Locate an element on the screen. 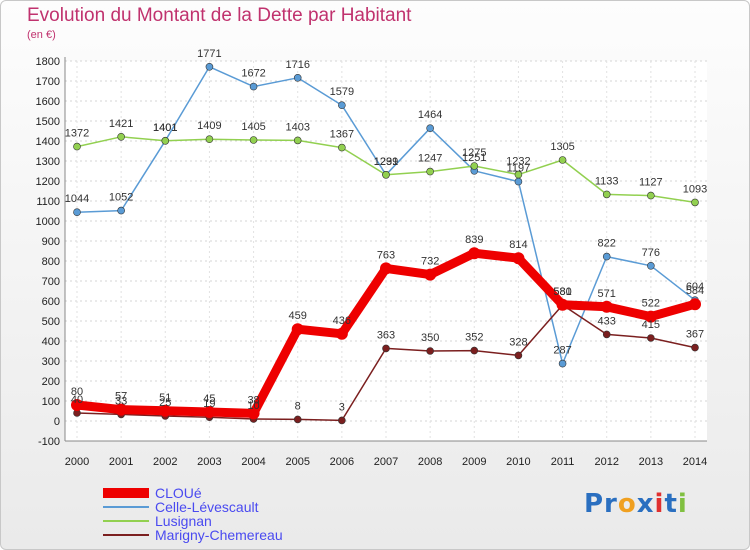 This screenshot has width=750, height=550. data-label: 1299 is located at coordinates (386, 162).